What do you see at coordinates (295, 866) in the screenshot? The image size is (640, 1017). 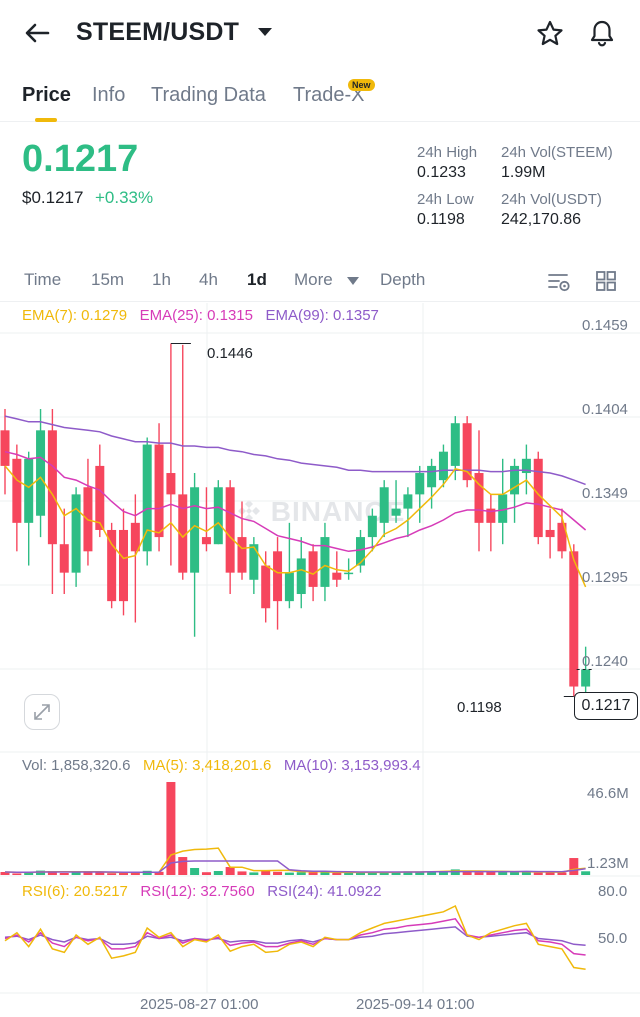 I see `ma10-line` at bounding box center [295, 866].